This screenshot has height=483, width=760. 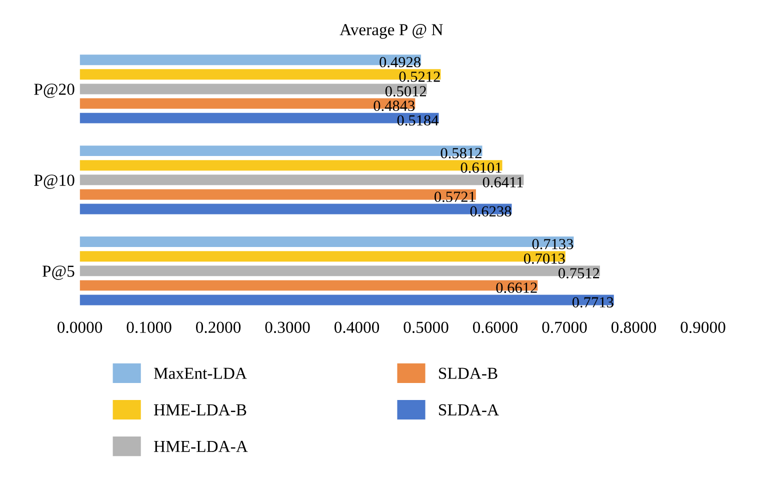 What do you see at coordinates (593, 302) in the screenshot?
I see `data-label: 0.7713` at bounding box center [593, 302].